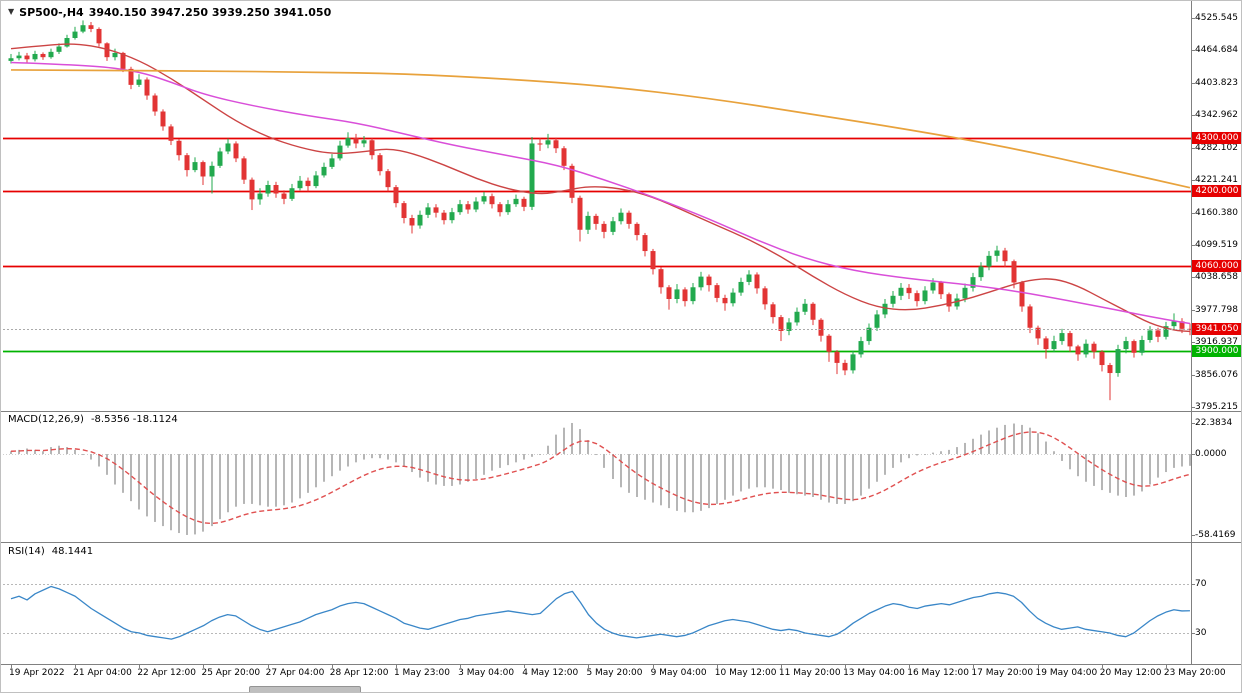 Image resolution: width=1242 pixels, height=693 pixels. Describe the element at coordinates (26, 551) in the screenshot. I see `rsi-name: RSI(14)` at that location.